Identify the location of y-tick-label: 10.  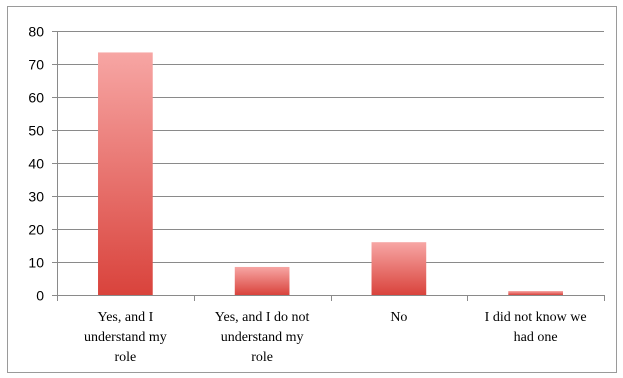
(36, 263).